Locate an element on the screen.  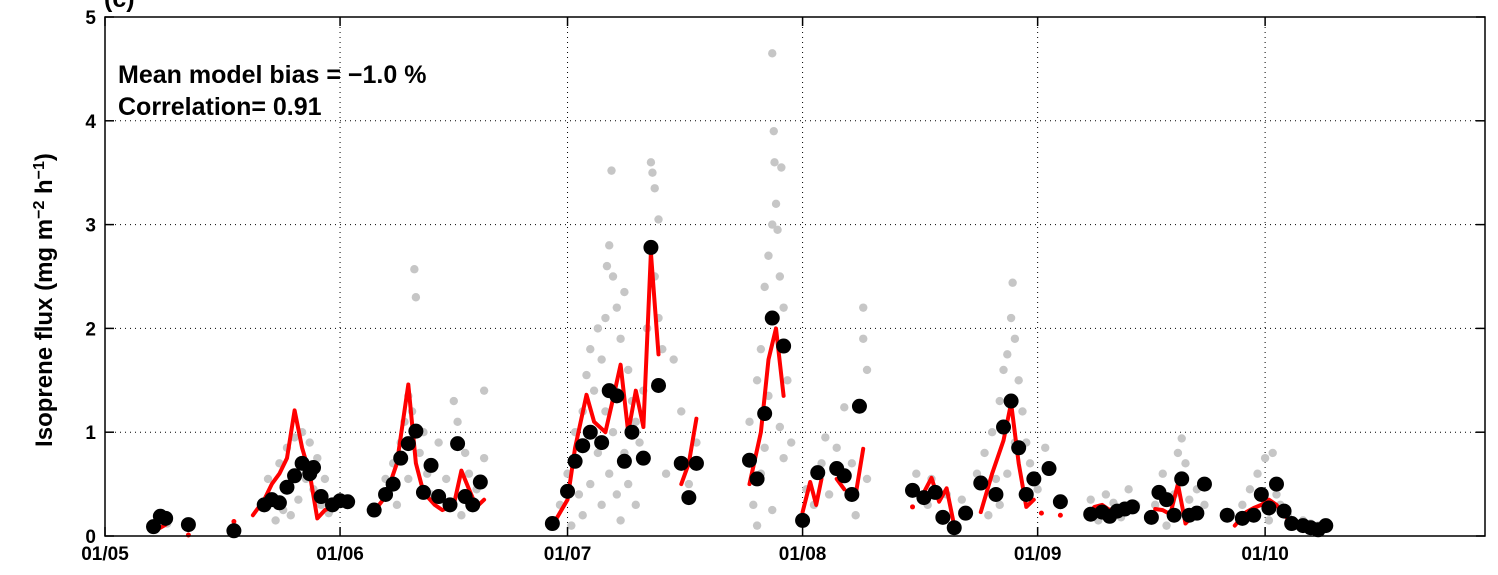
x-tick-label: 01/08 is located at coordinates (803, 554).